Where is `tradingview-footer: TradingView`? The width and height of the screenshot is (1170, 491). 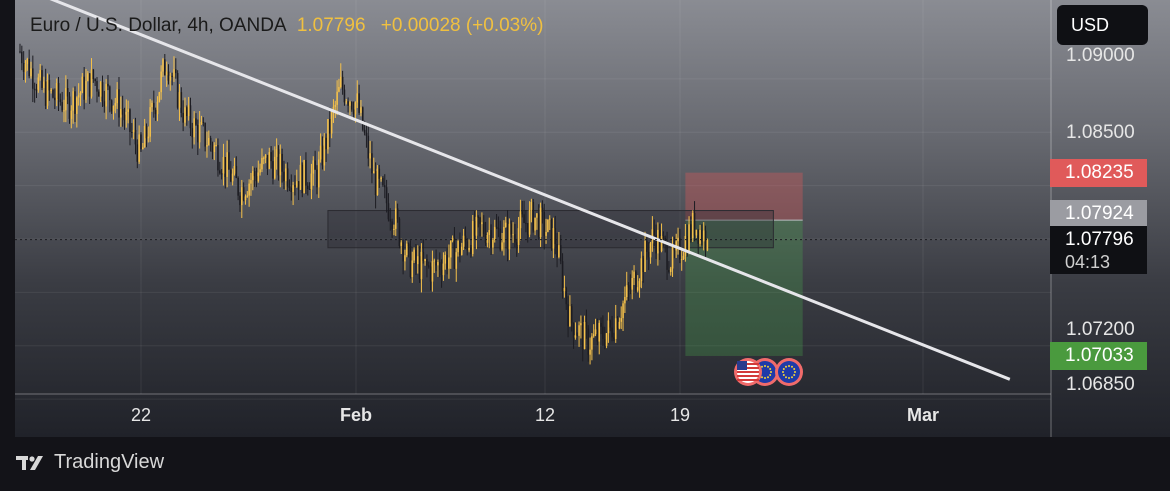
tradingview-footer: TradingView is located at coordinates (90, 462).